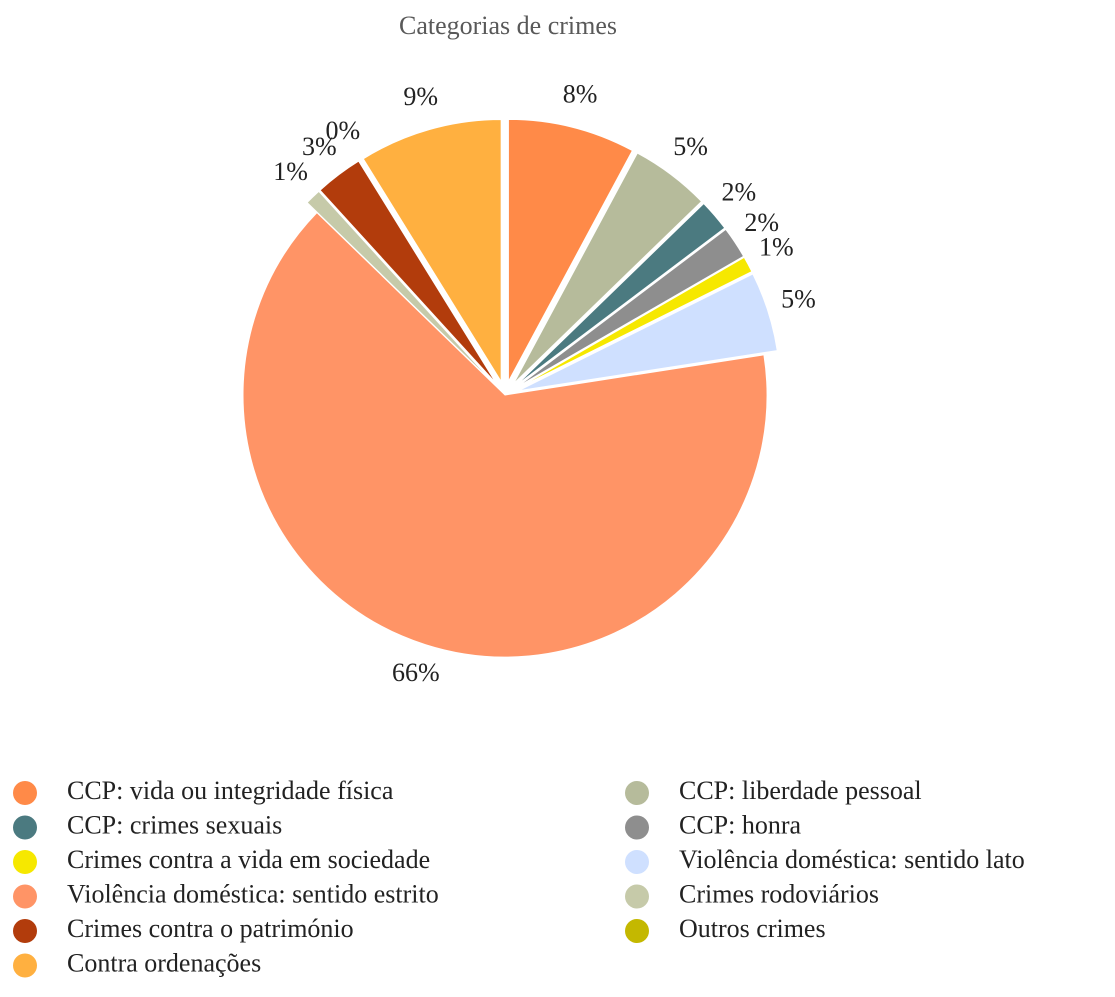 Image resolution: width=1115 pixels, height=997 pixels. Describe the element at coordinates (174, 824) in the screenshot. I see `legend-label: CCP: crimes sexuais` at that location.